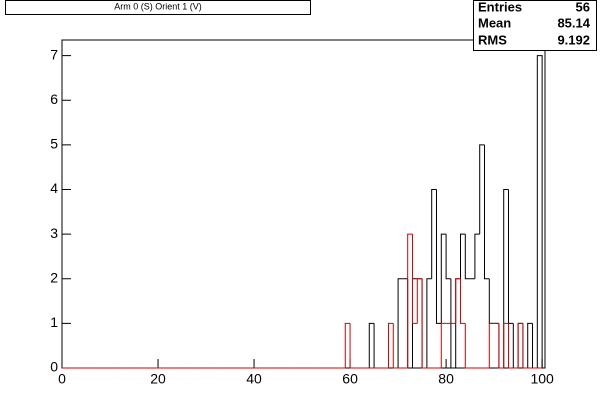 This screenshot has width=606, height=410. I want to click on stats-value: 85.14, so click(573, 22).